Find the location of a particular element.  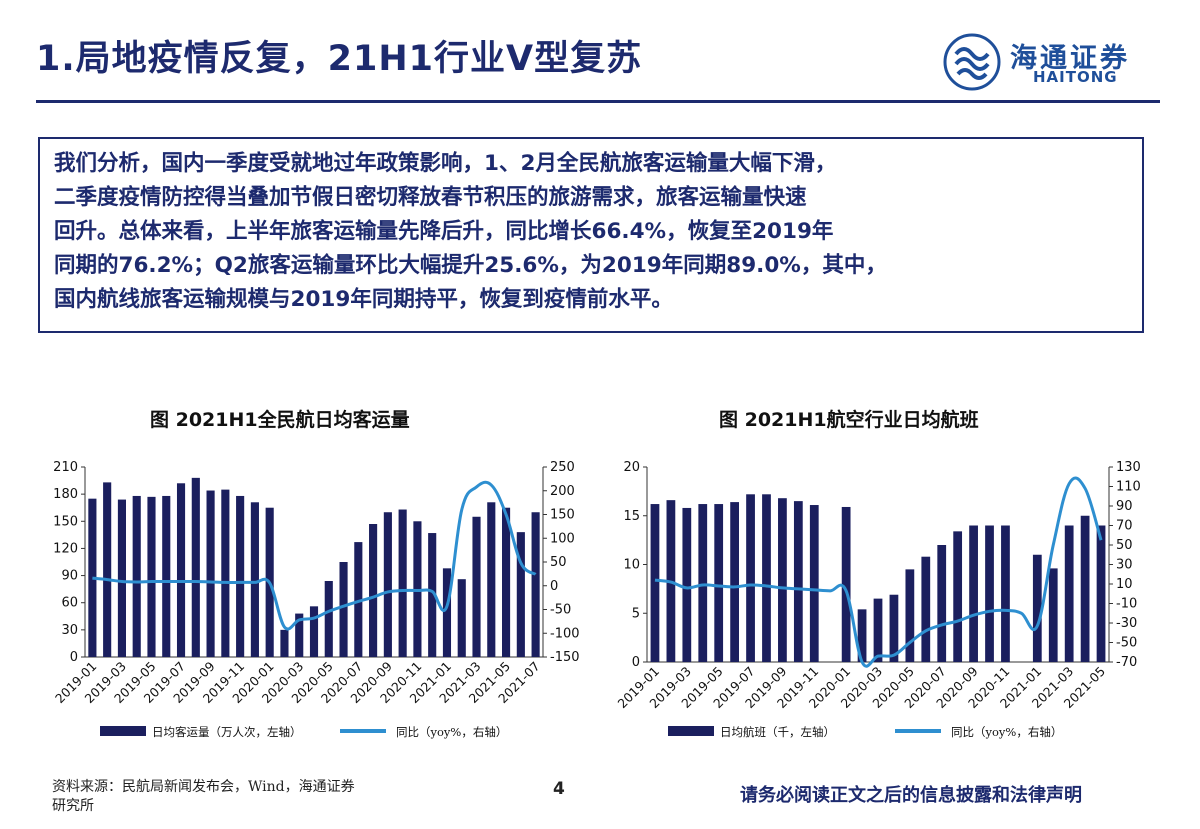

logo-chinese-name: 海通证券 is located at coordinates (1070, 58).